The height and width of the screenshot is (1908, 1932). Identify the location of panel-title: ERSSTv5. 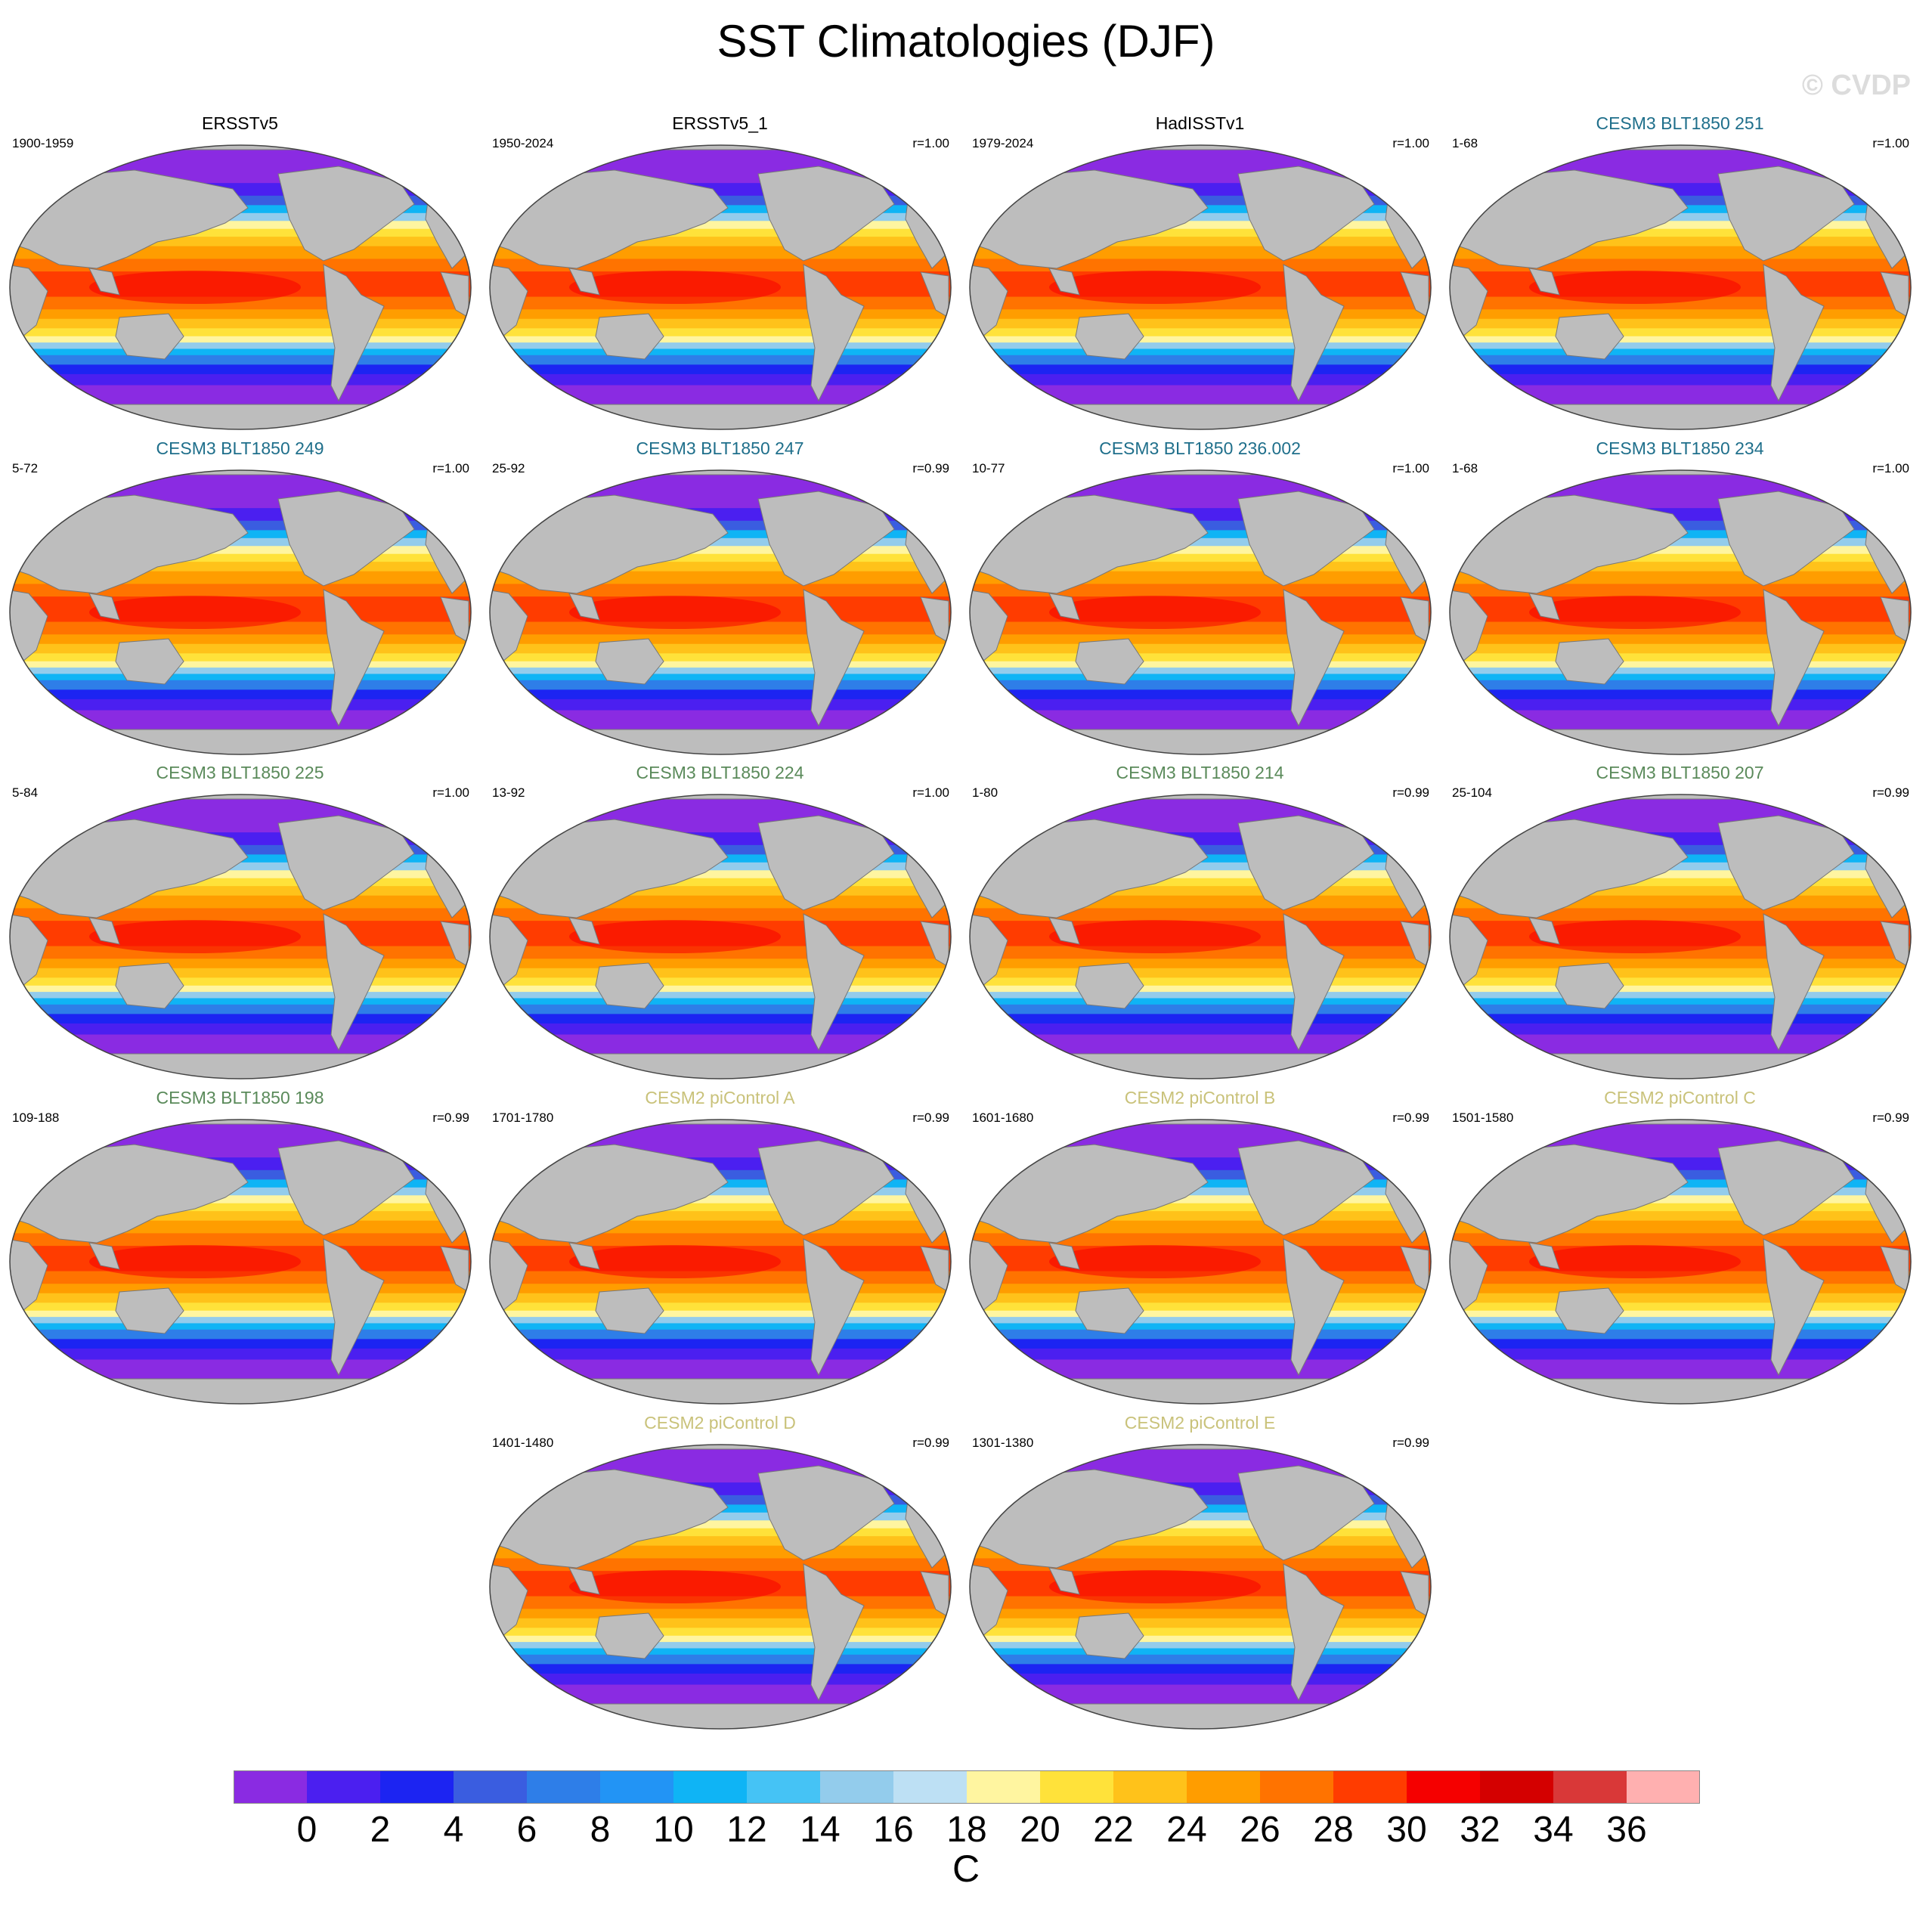
(240, 123).